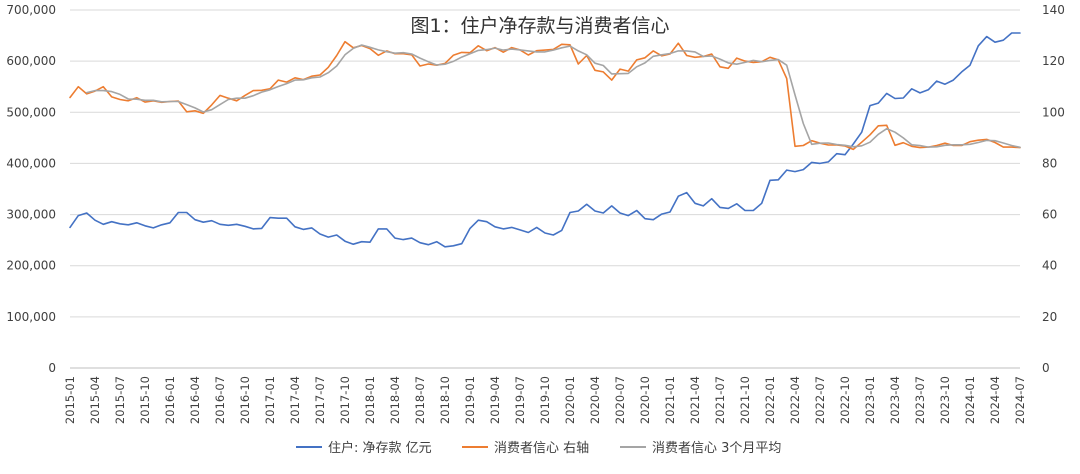  I want to click on x-axis-tick-label: 2015-07, so click(120, 400).